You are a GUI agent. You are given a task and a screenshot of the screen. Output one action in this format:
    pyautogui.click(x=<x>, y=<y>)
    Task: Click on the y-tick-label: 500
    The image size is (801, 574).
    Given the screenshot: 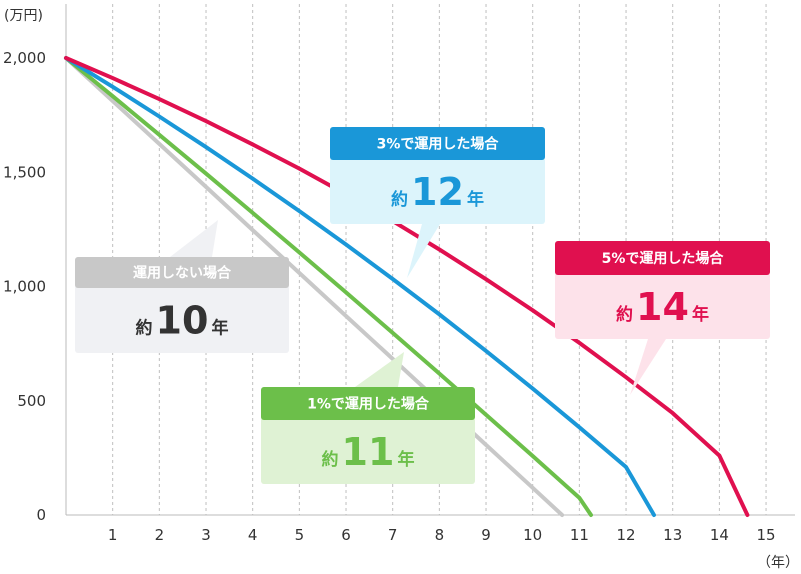 What is the action you would take?
    pyautogui.click(x=31, y=401)
    